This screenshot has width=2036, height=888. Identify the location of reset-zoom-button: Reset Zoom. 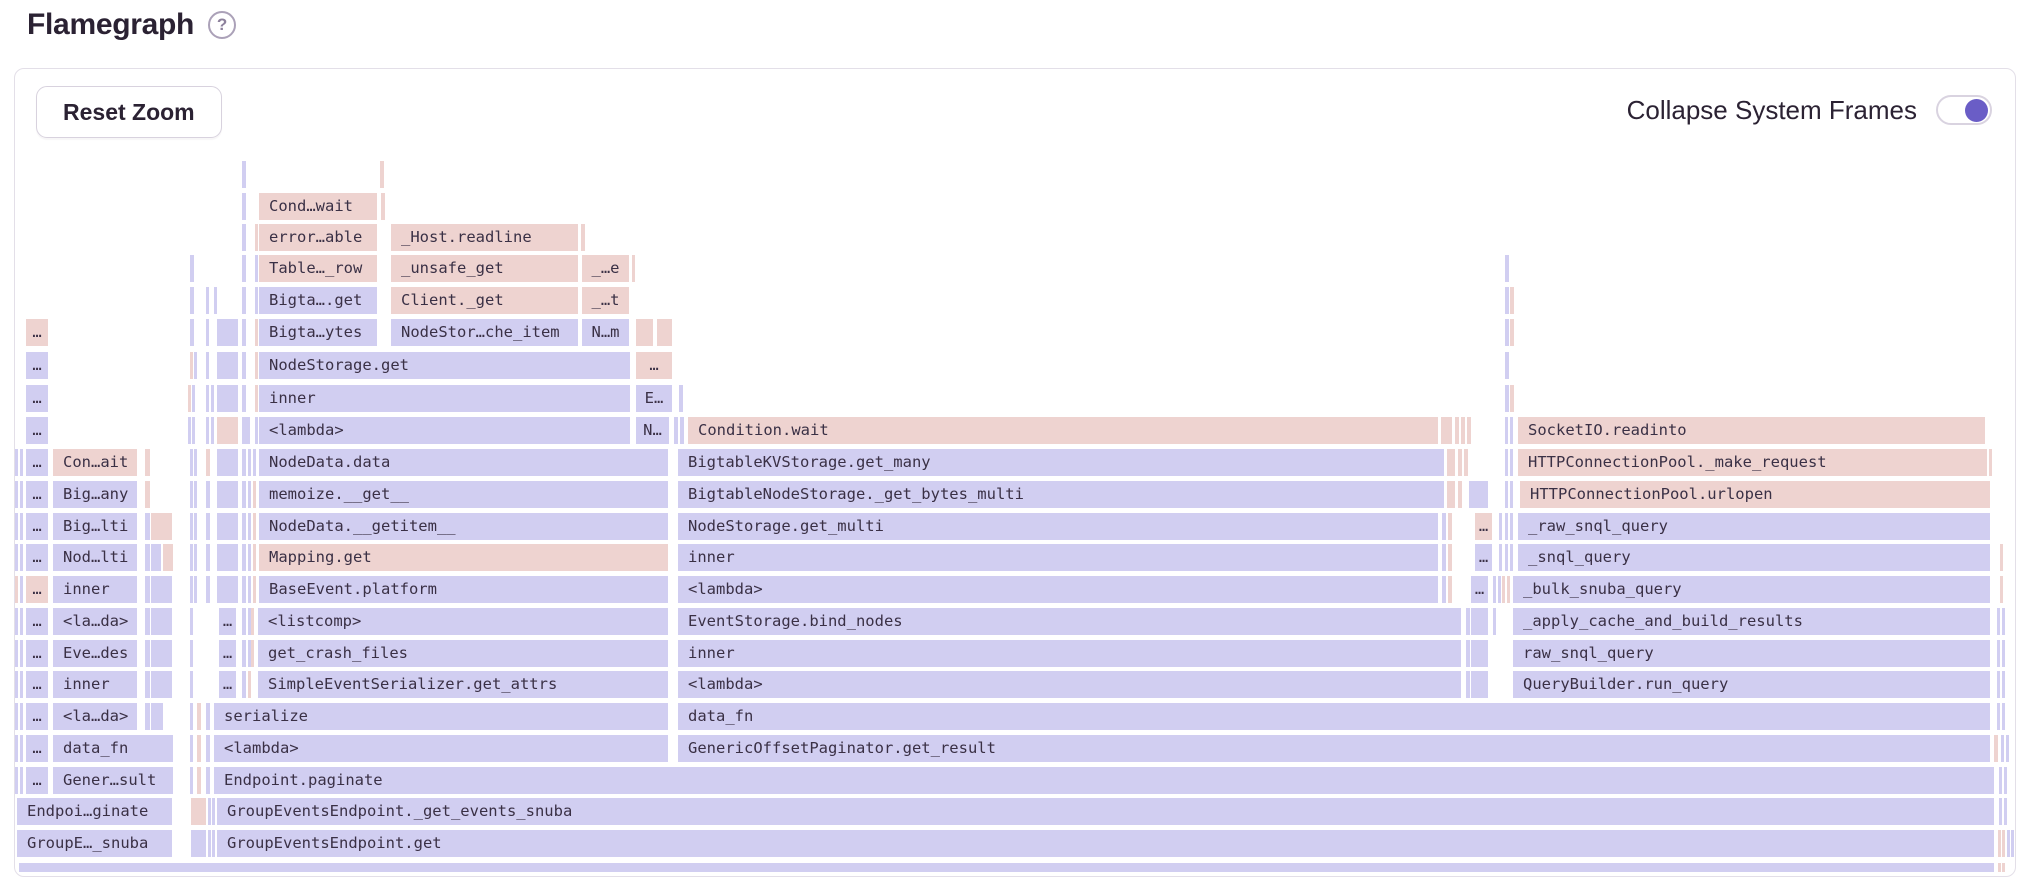
(129, 112).